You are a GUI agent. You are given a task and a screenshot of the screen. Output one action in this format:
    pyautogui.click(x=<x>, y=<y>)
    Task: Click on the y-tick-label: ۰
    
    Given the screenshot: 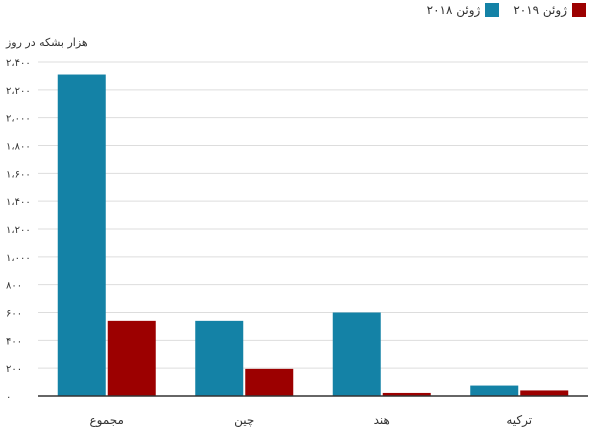 What is the action you would take?
    pyautogui.click(x=8, y=397)
    